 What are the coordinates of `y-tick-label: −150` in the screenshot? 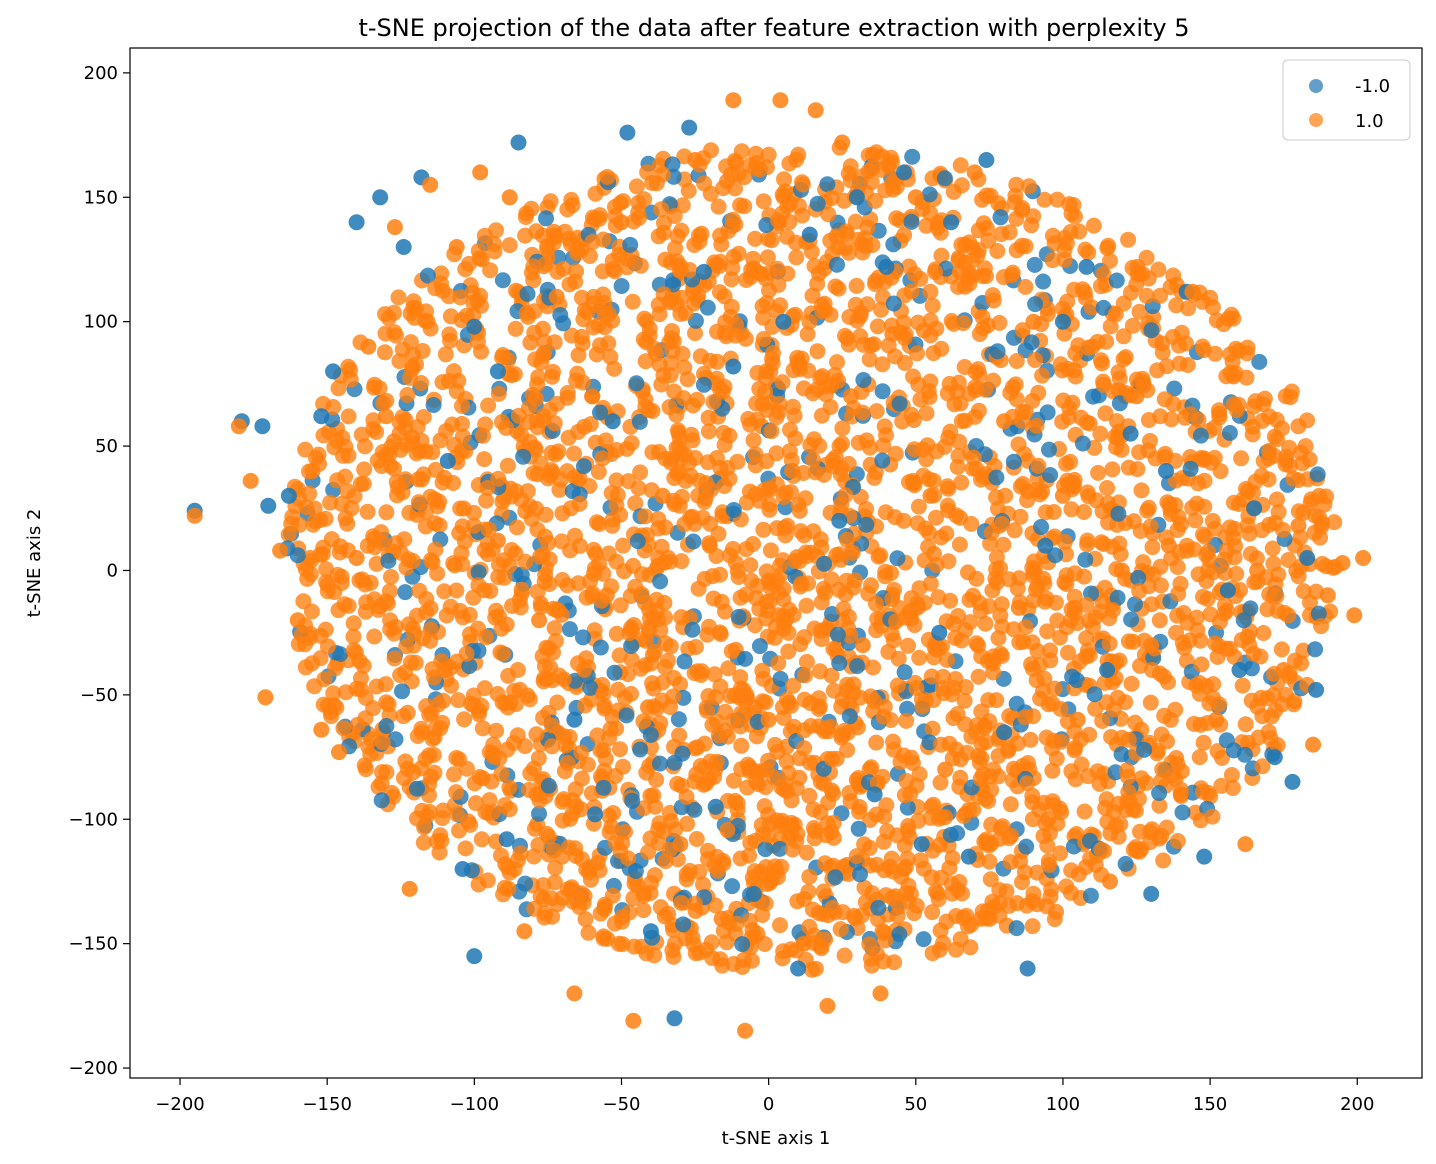 It's located at (93, 944).